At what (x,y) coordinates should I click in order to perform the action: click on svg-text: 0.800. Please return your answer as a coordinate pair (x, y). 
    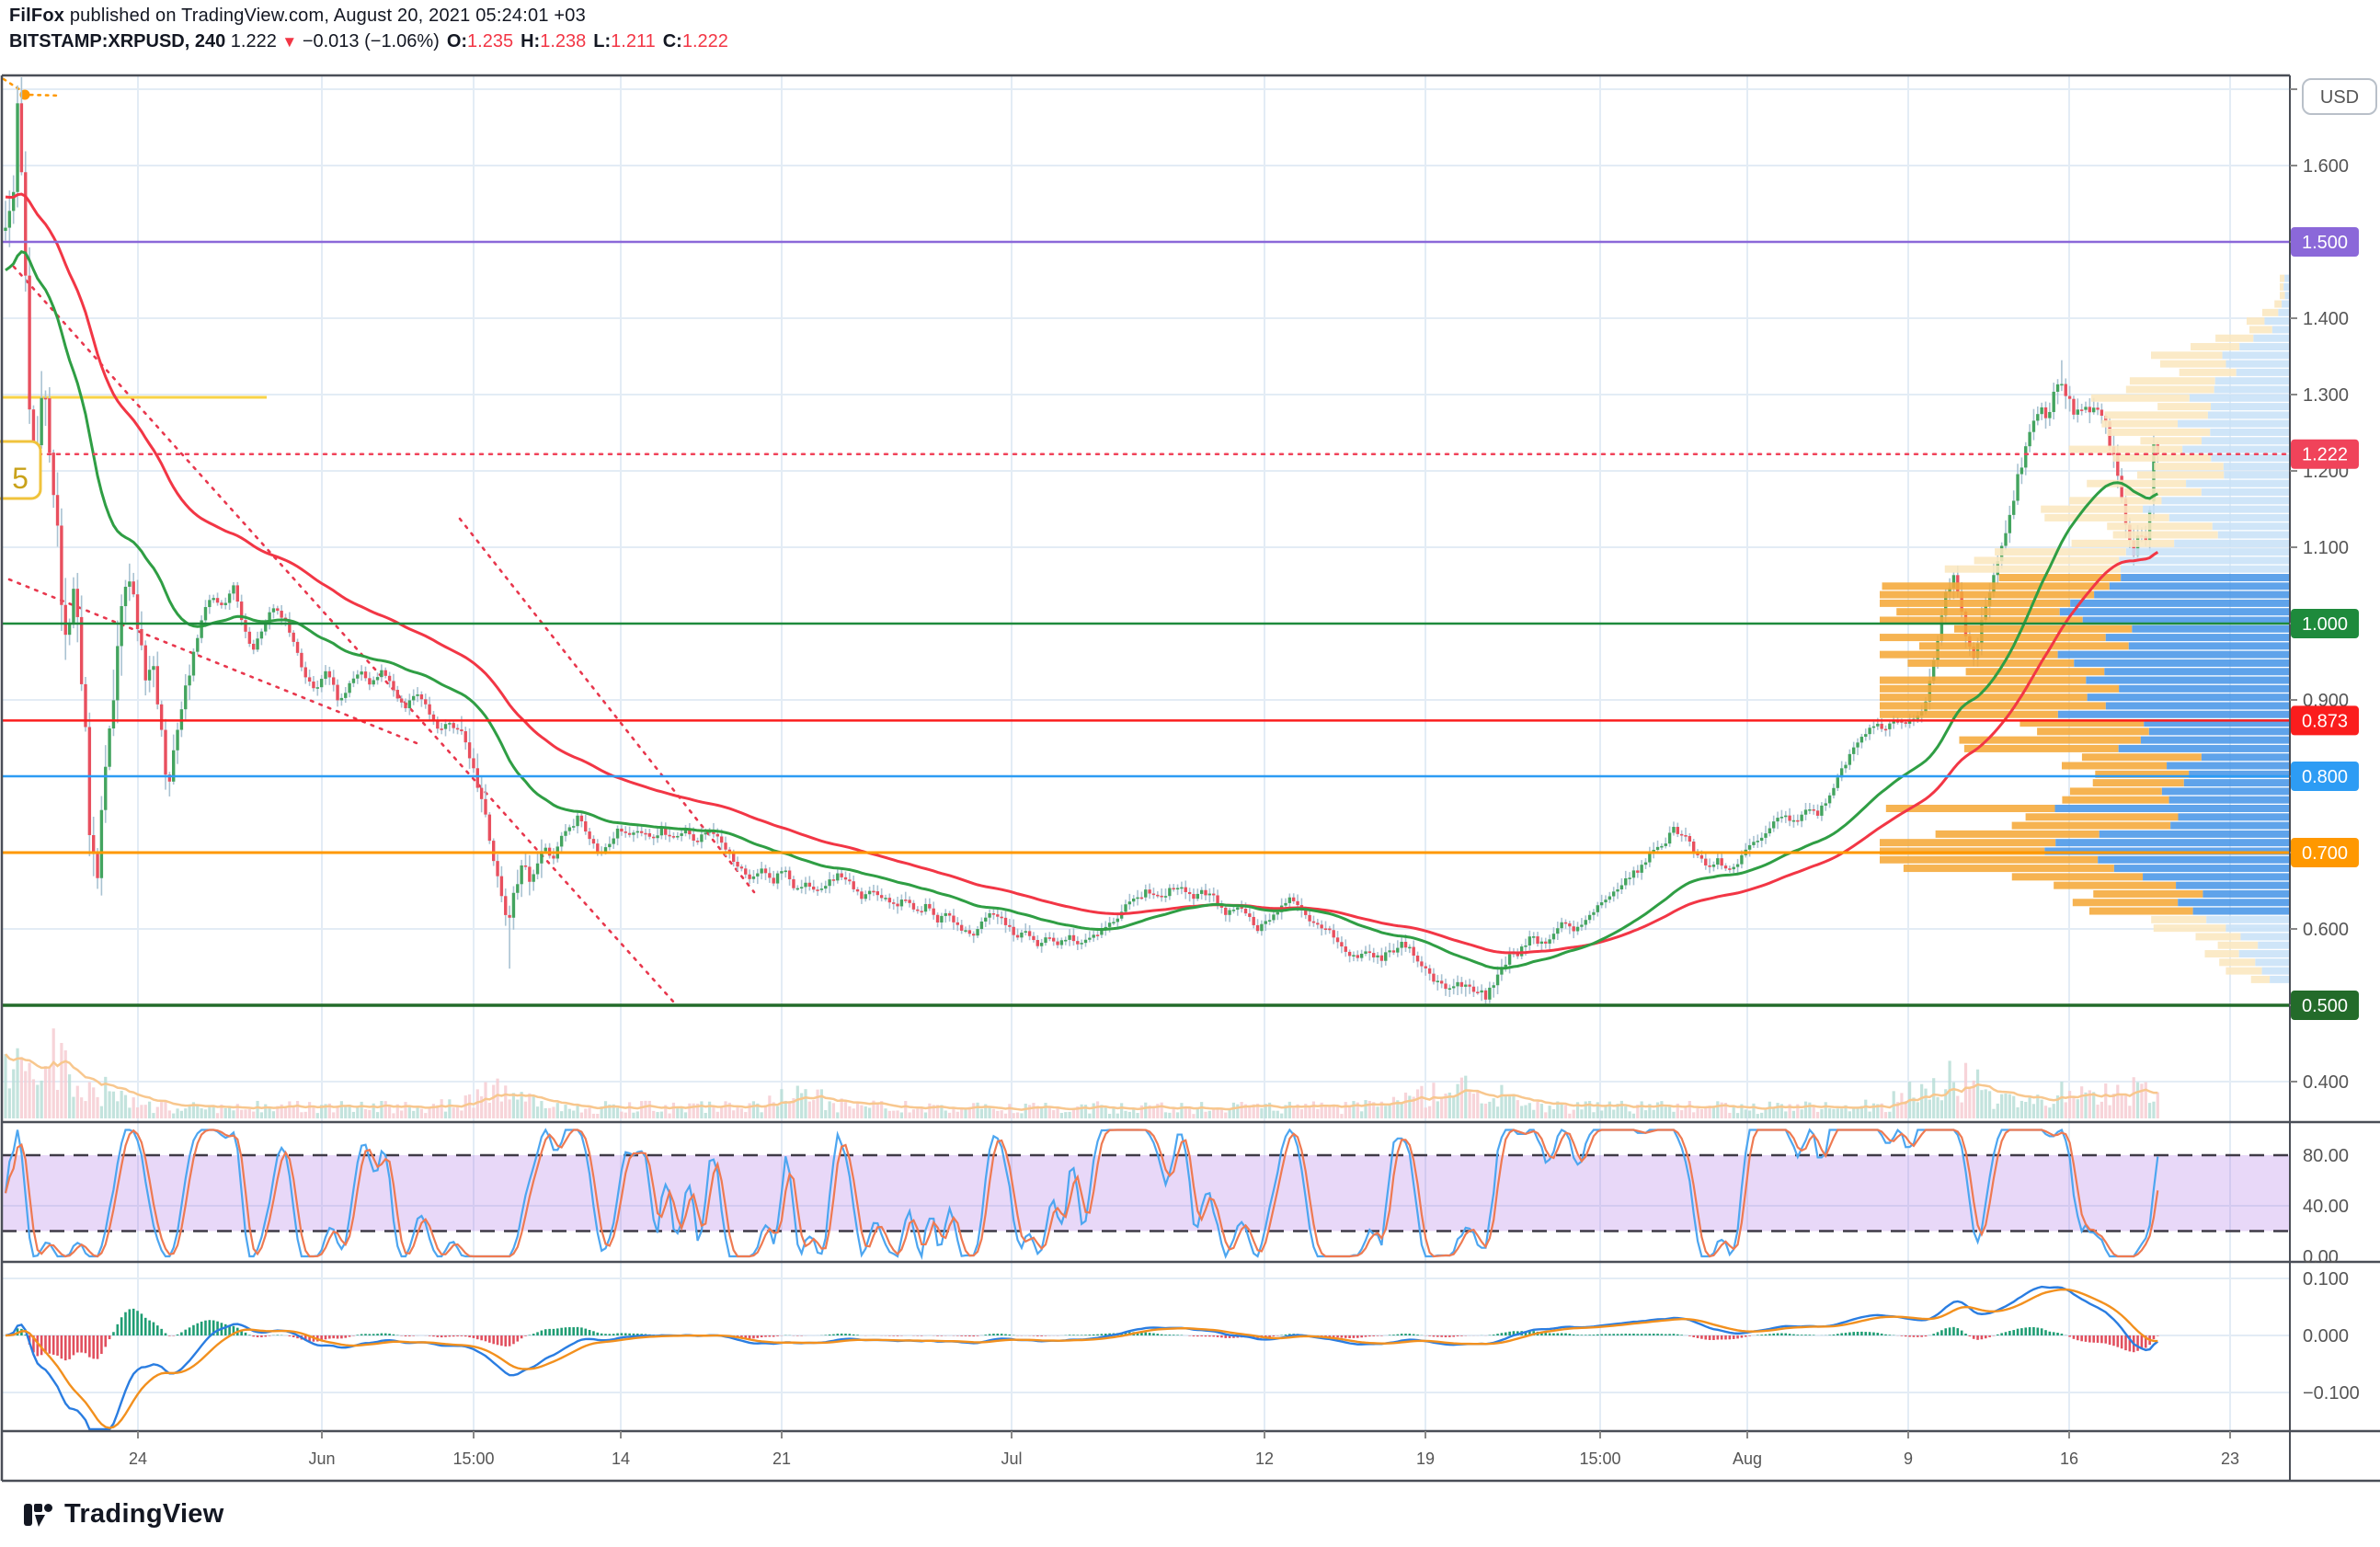
    Looking at the image, I should click on (2325, 777).